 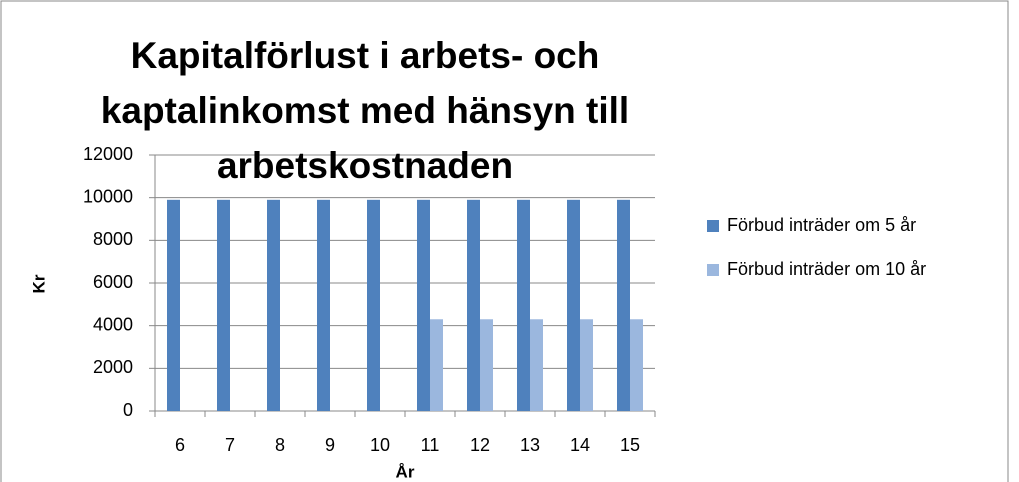 What do you see at coordinates (480, 445) in the screenshot?
I see `x-tick-label: 12` at bounding box center [480, 445].